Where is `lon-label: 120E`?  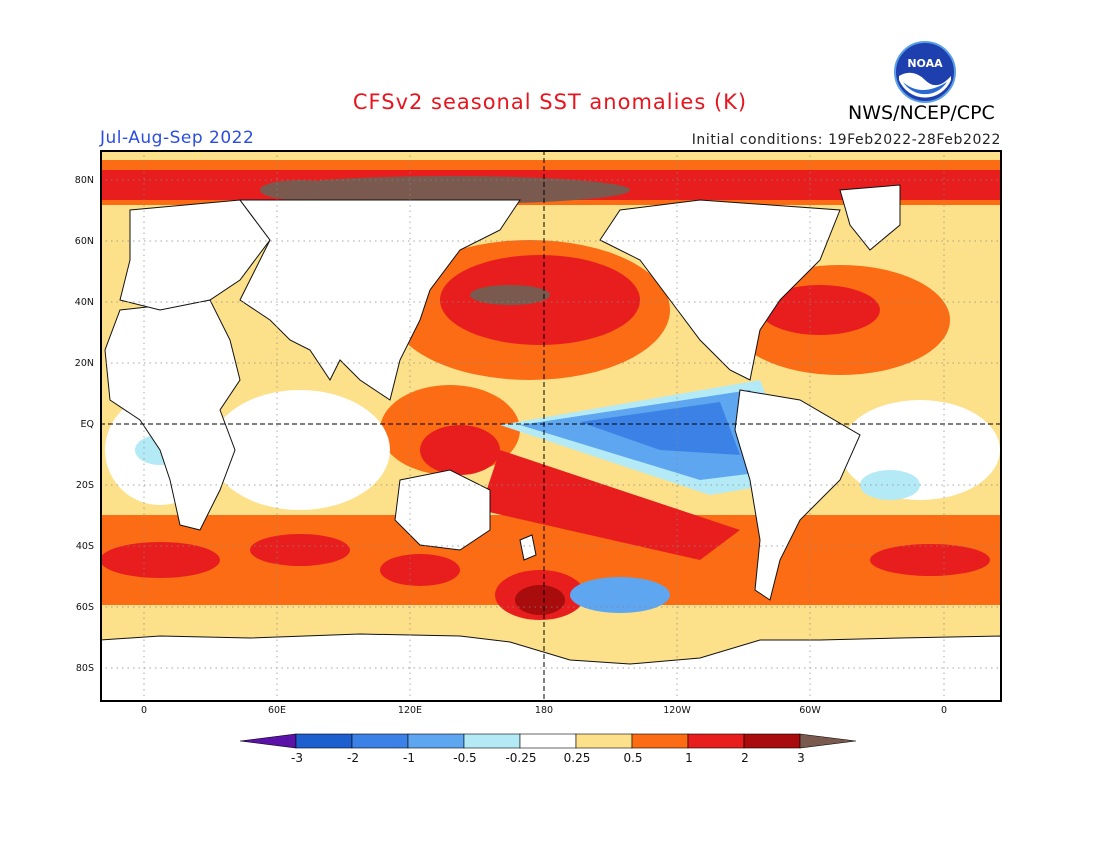
lon-label: 120E is located at coordinates (410, 710).